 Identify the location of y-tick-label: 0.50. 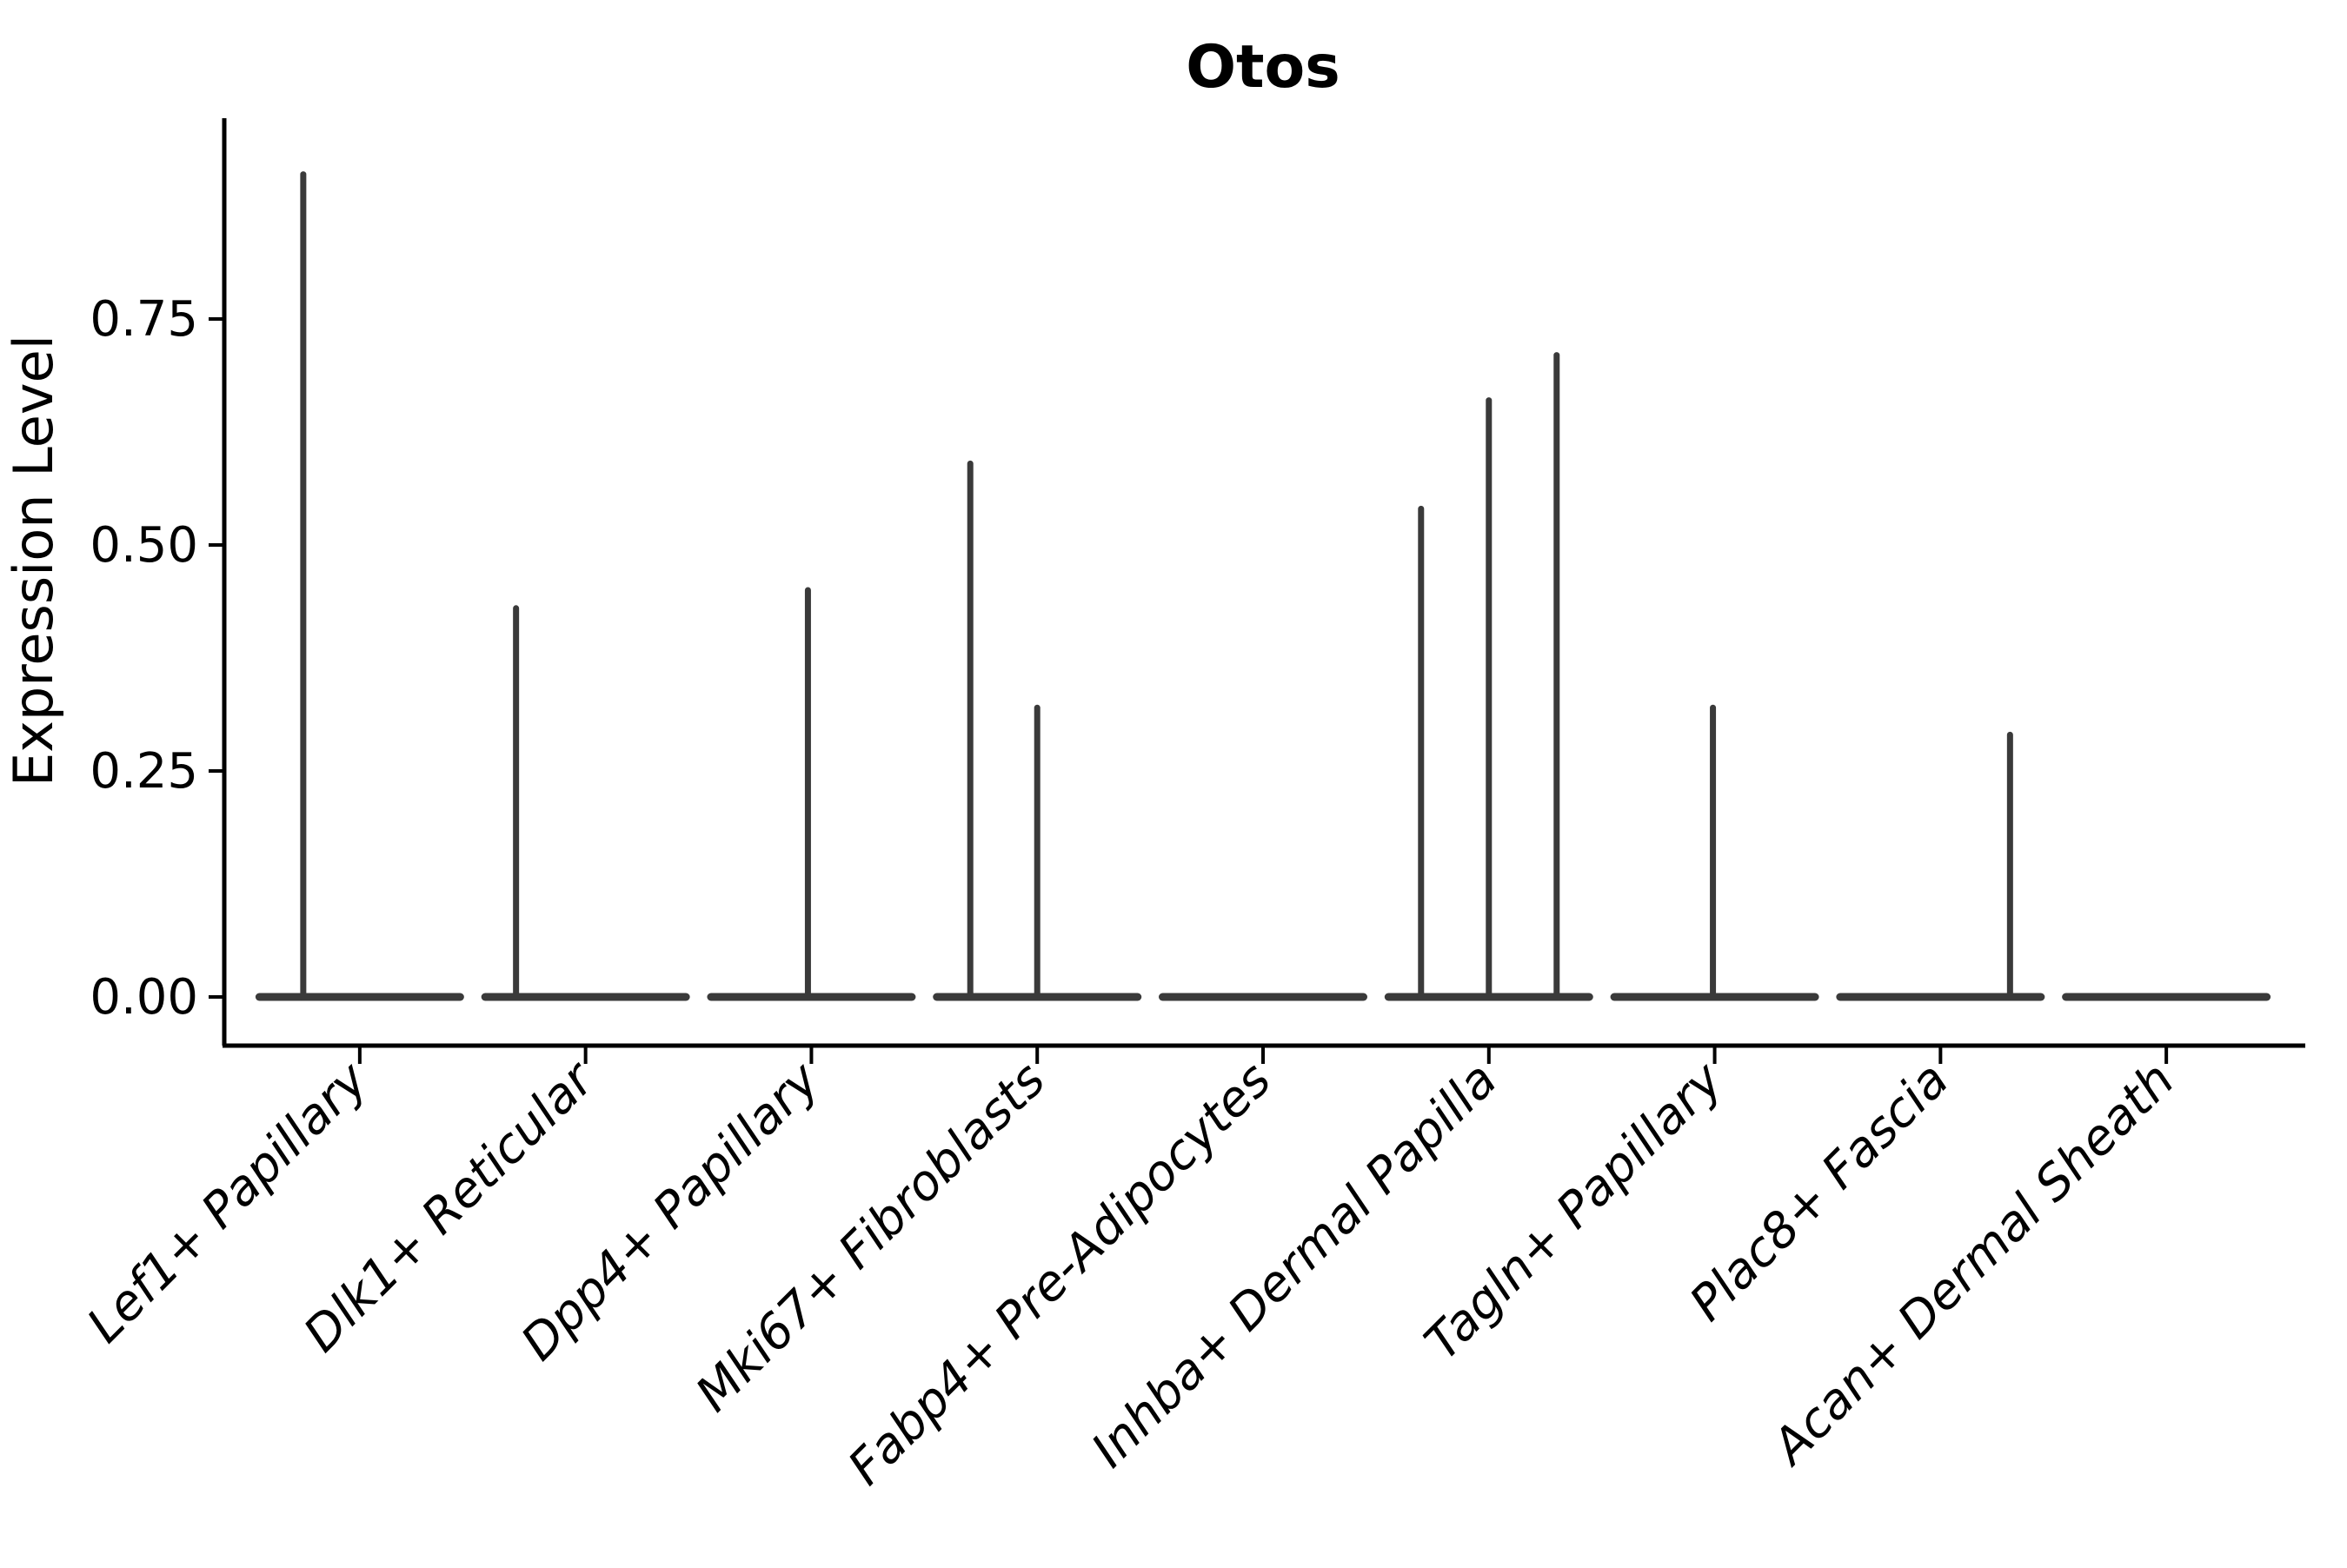
(144, 545).